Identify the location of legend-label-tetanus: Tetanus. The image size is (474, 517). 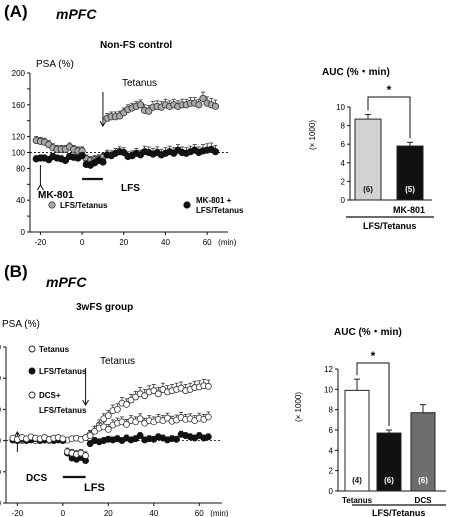
(54, 349).